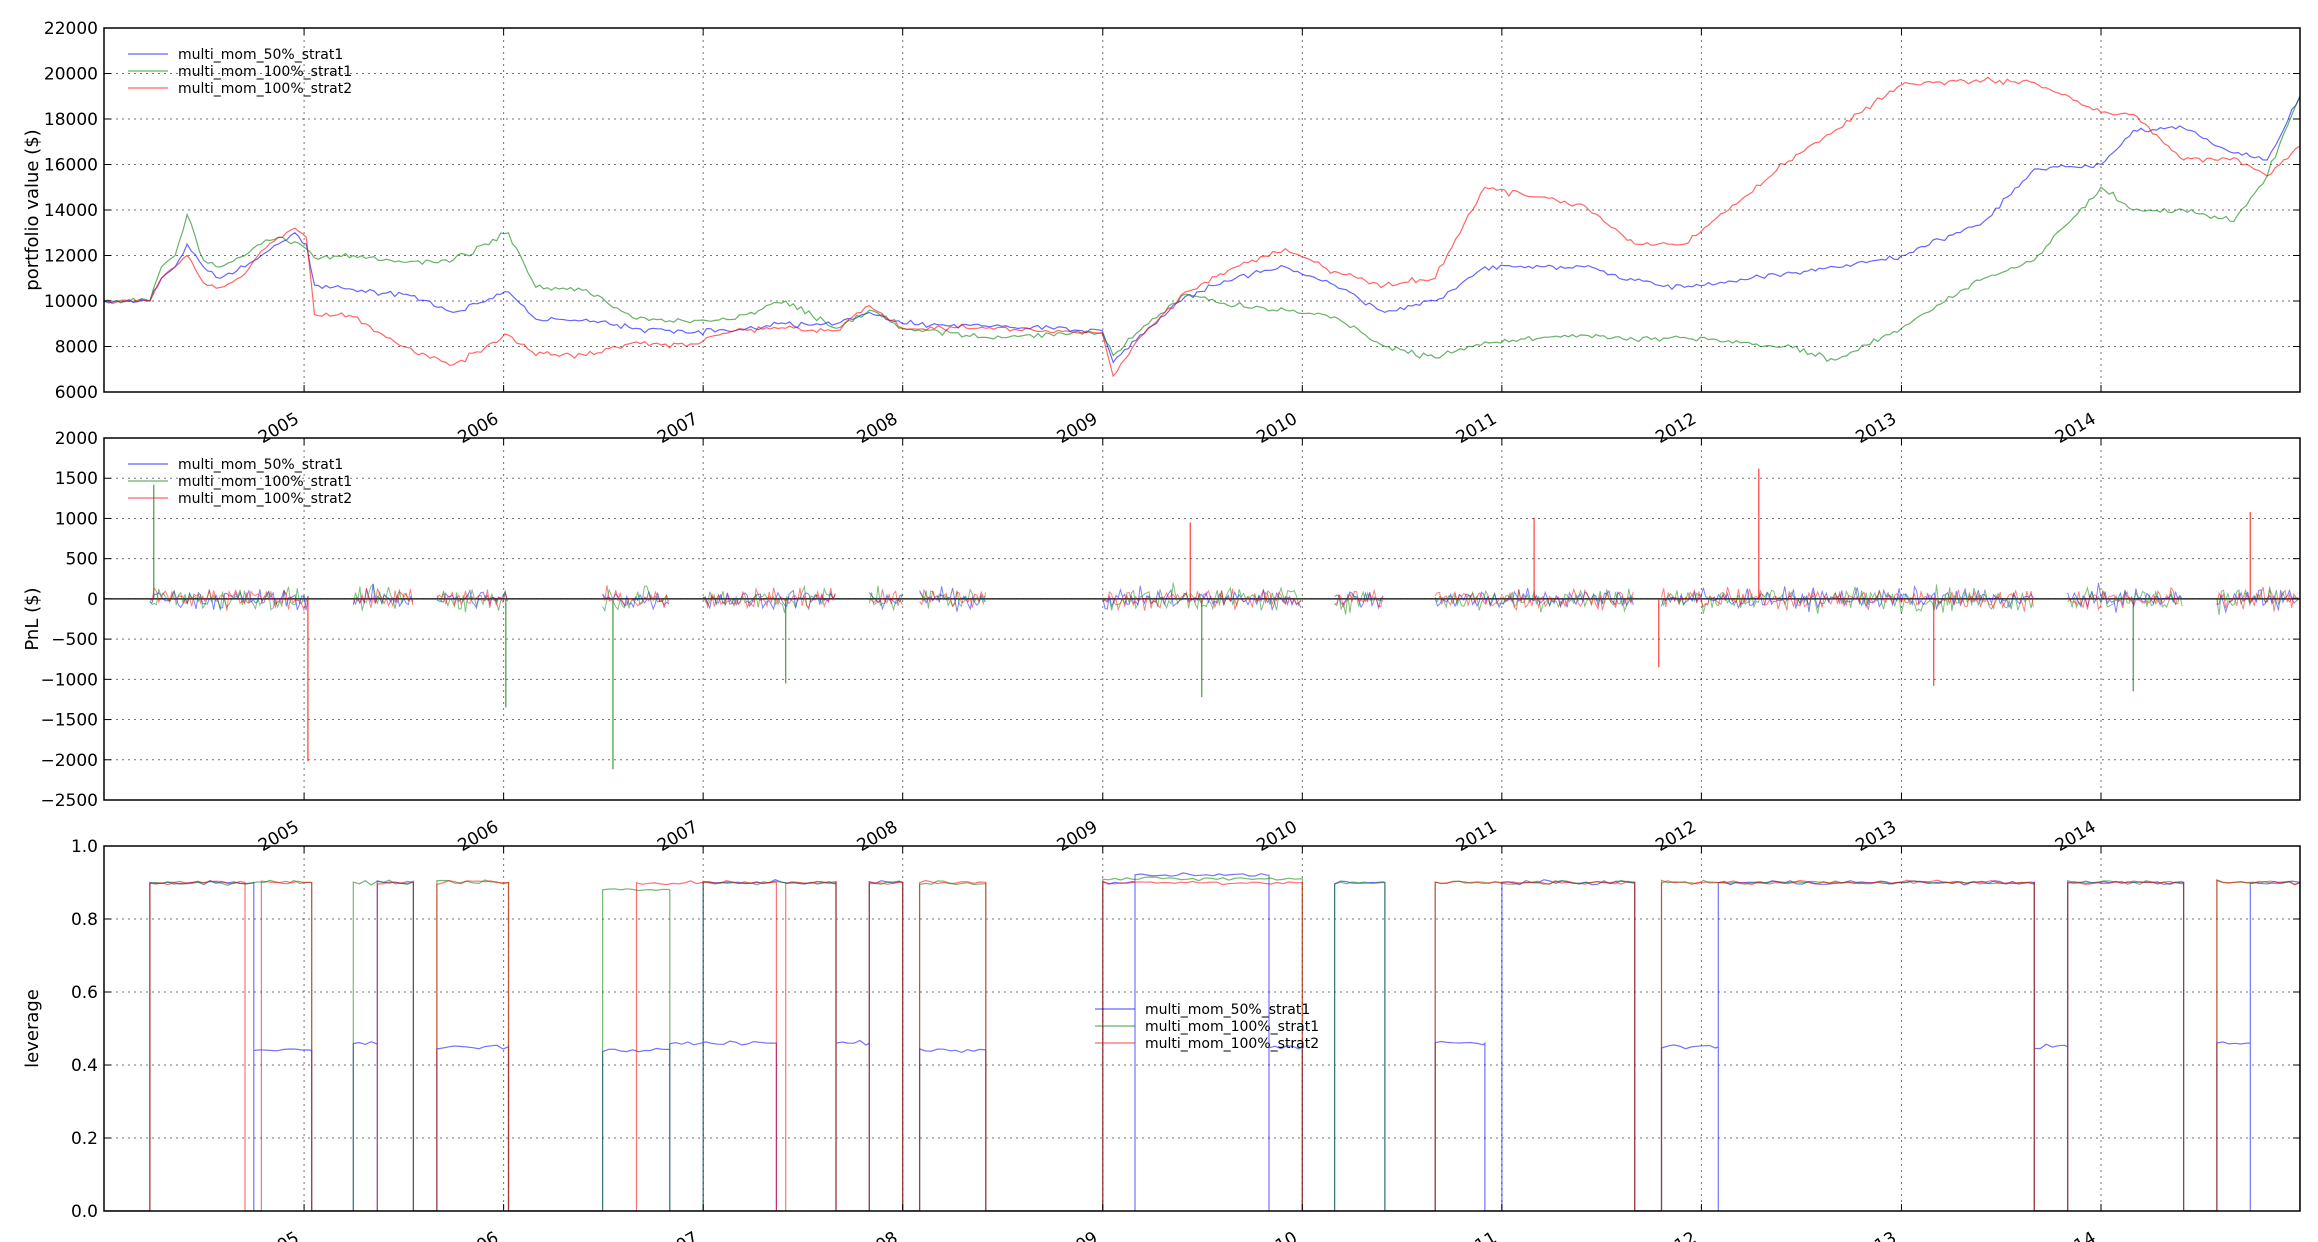  Describe the element at coordinates (84, 920) in the screenshot. I see `y-tick-label: 0.8` at that location.